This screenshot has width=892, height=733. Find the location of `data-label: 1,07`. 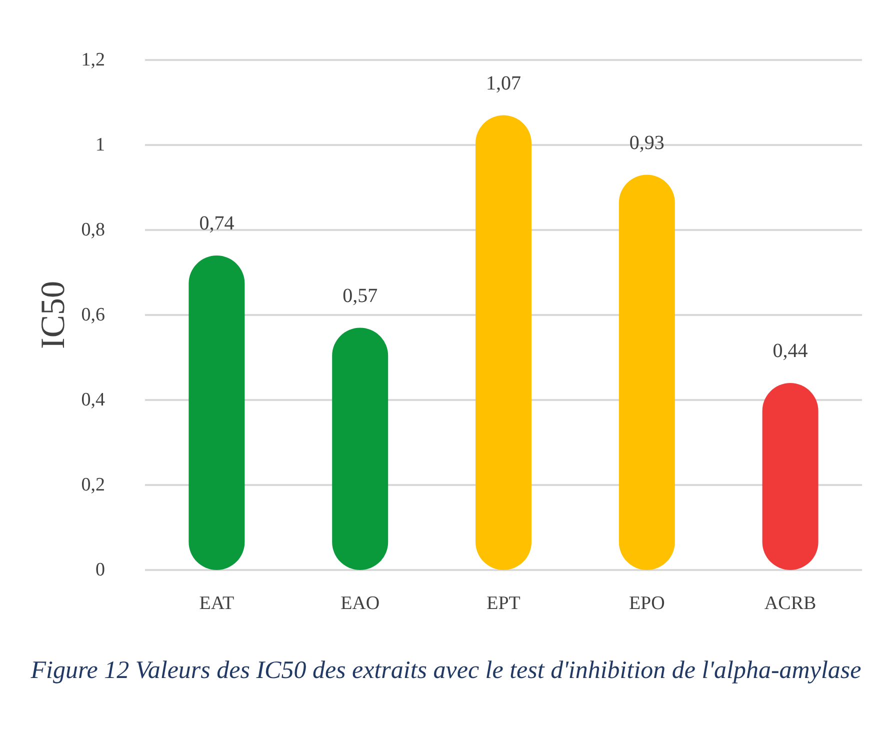

data-label: 1,07 is located at coordinates (503, 83).